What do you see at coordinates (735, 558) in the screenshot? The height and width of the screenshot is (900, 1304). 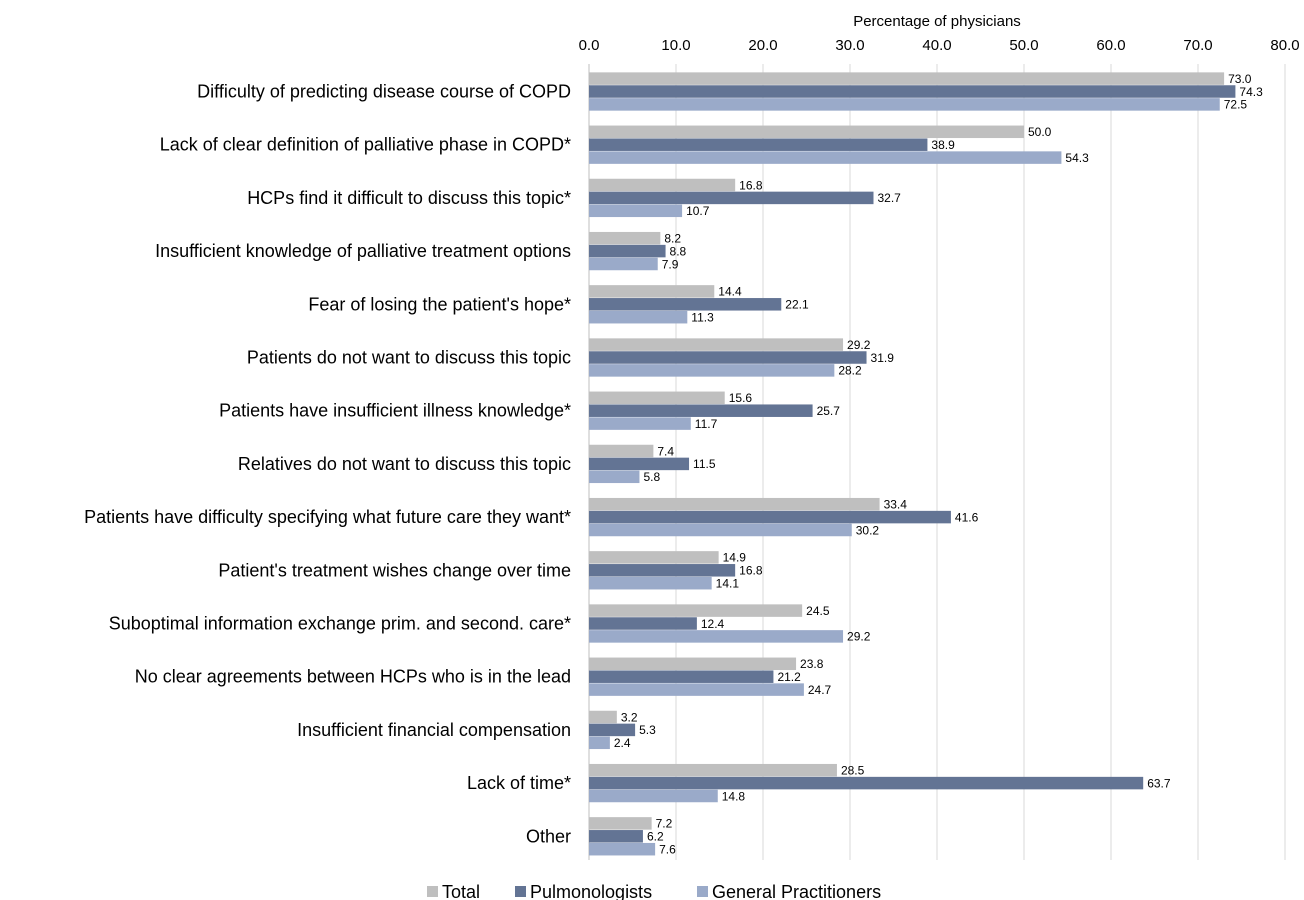 I see `data-label: 14.9` at bounding box center [735, 558].